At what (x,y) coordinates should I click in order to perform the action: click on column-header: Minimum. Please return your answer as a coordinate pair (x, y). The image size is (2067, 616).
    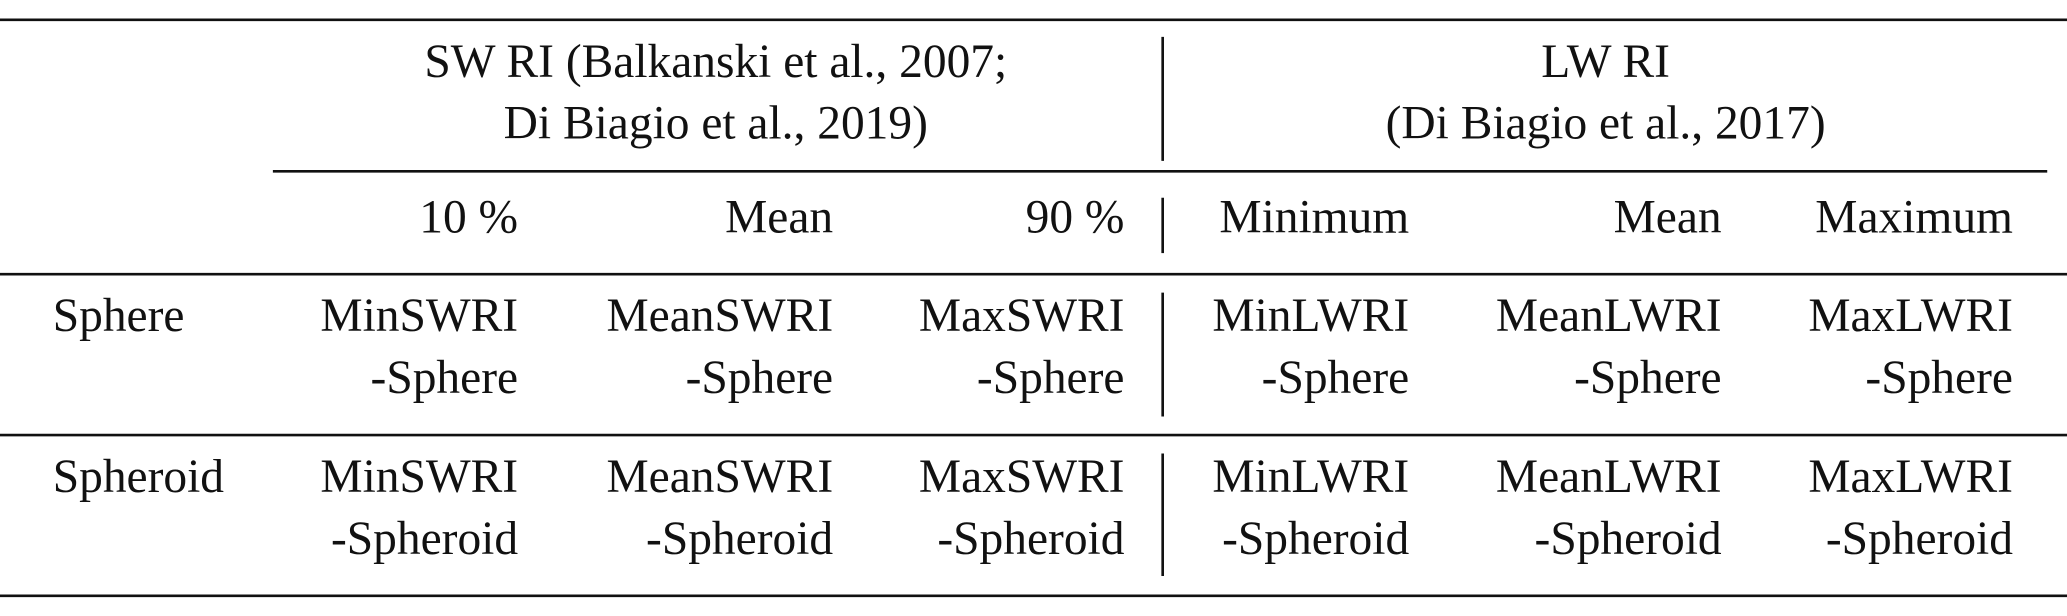
    Looking at the image, I should click on (1314, 217).